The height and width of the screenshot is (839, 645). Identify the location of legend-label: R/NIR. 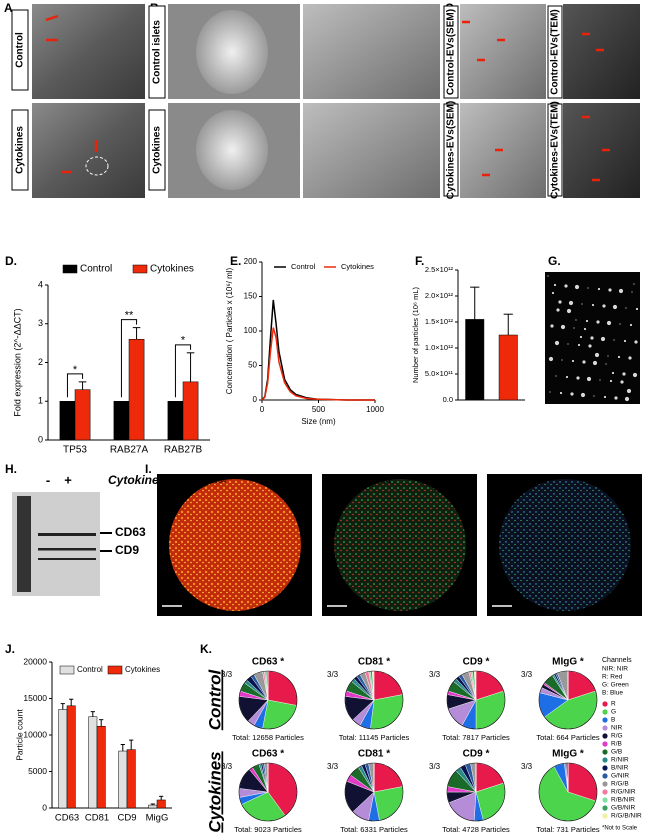
(620, 760).